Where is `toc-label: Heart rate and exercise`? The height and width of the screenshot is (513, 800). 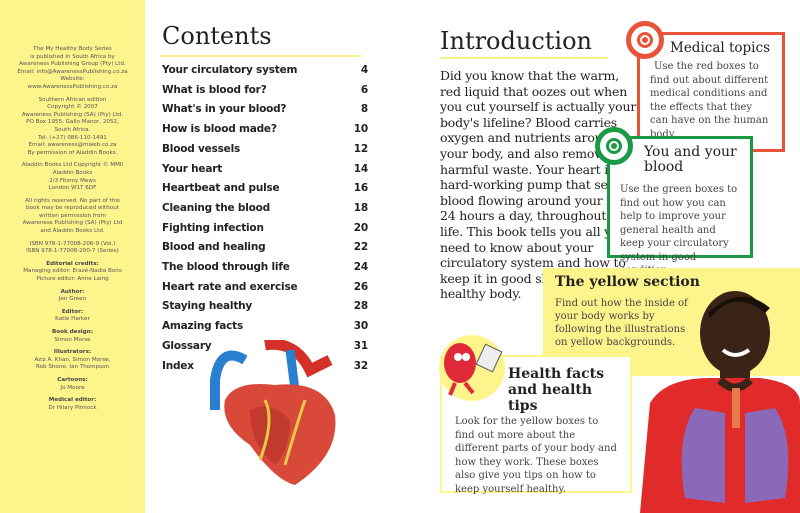 toc-label: Heart rate and exercise is located at coordinates (230, 286).